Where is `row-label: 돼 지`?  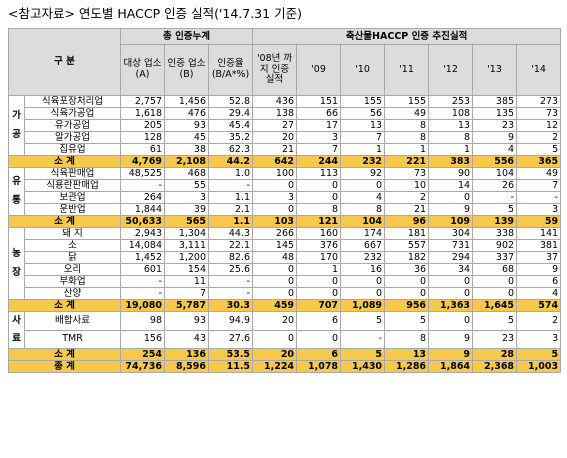
row-label: 돼 지 is located at coordinates (72, 233).